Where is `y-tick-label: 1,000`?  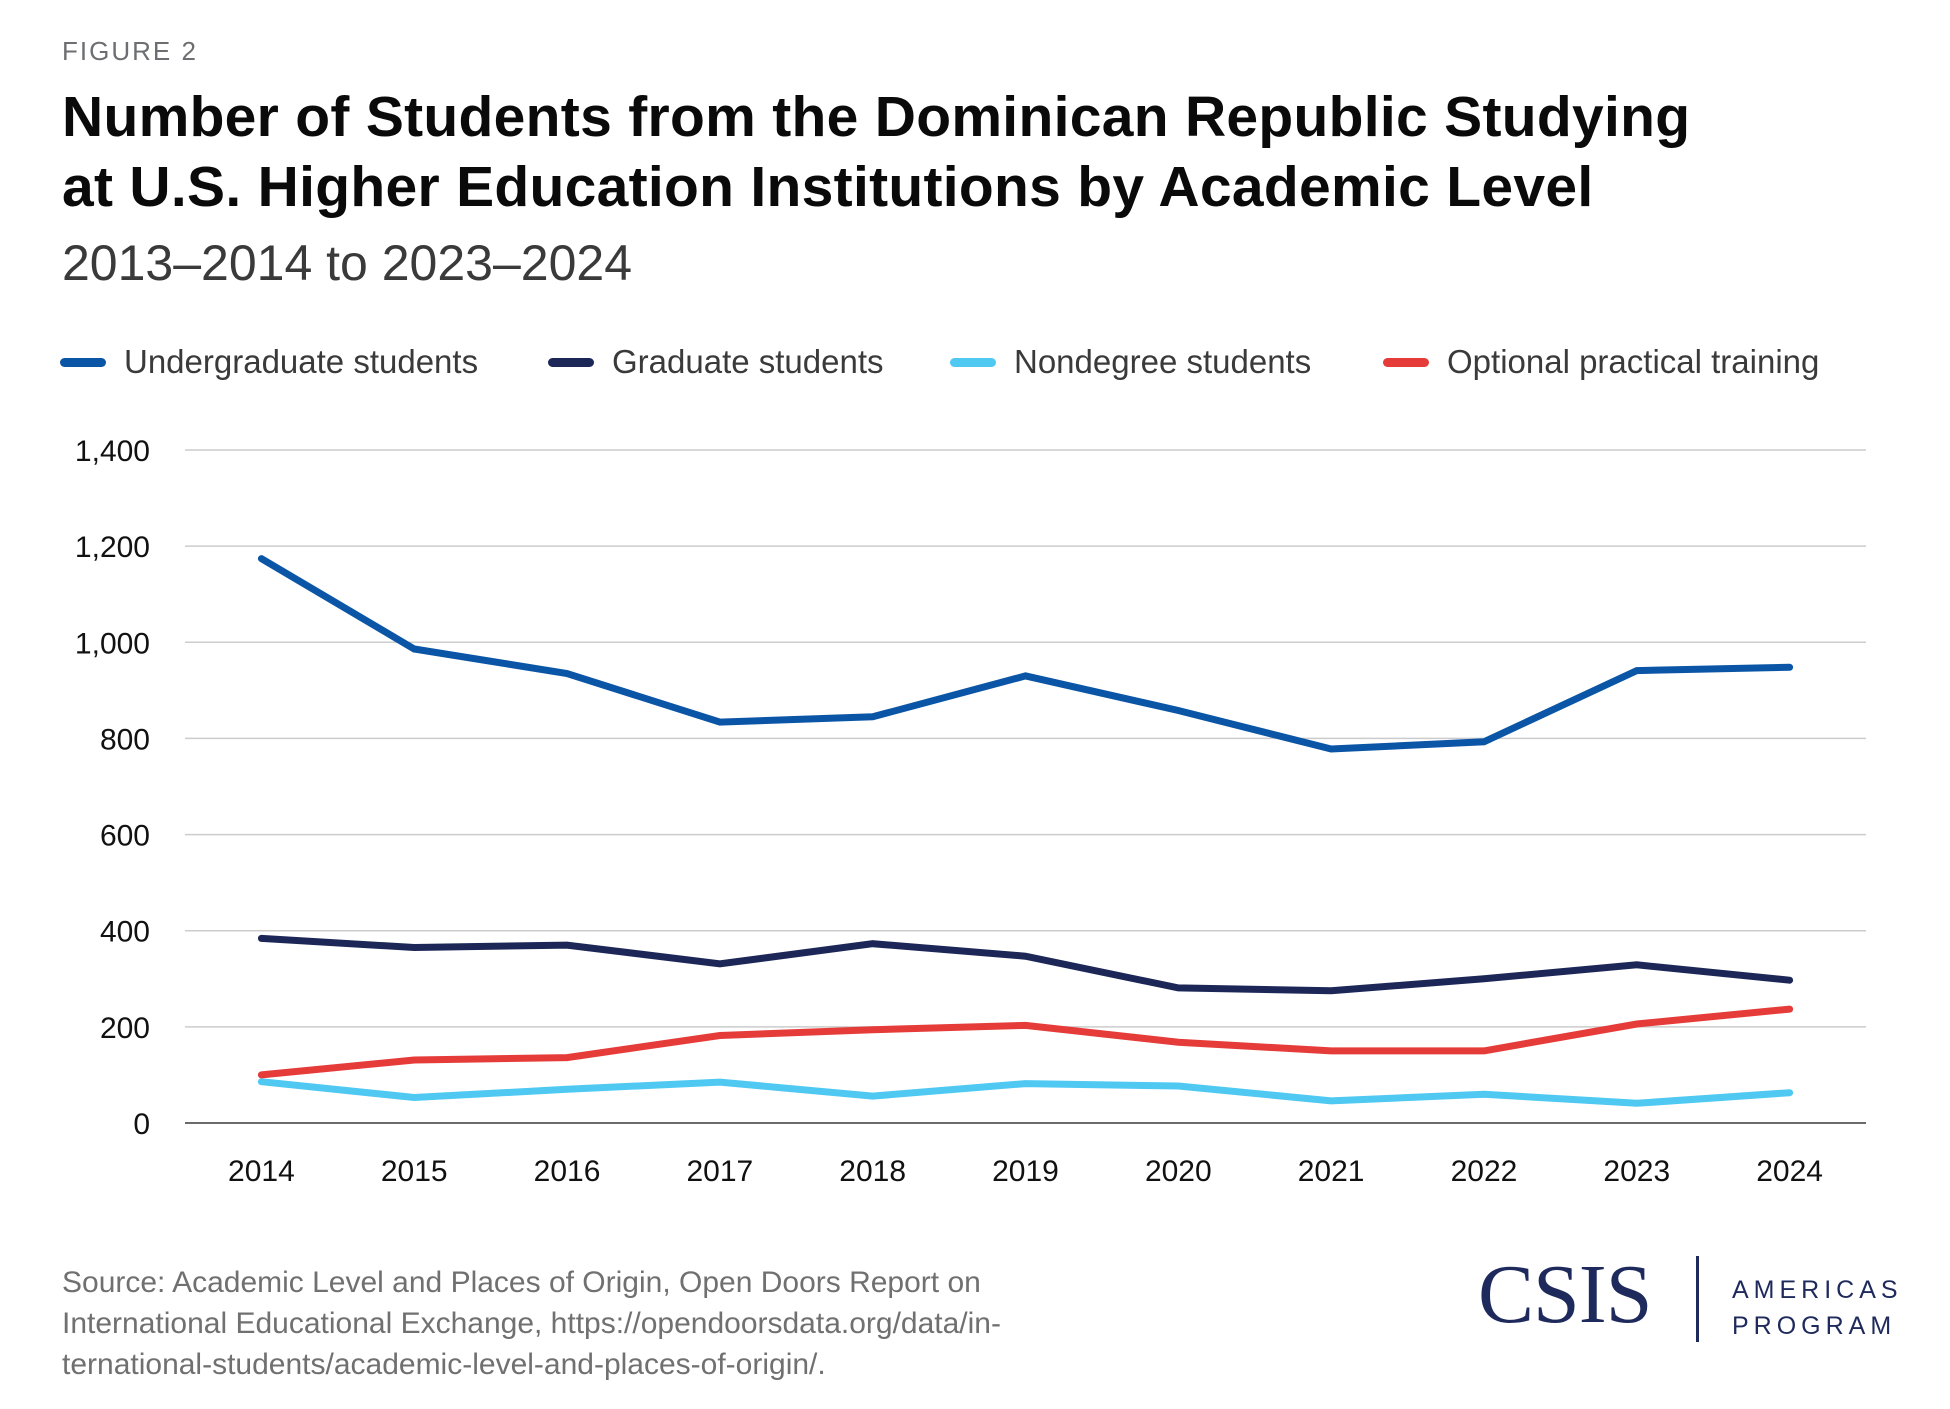
y-tick-label: 1,000 is located at coordinates (112, 643).